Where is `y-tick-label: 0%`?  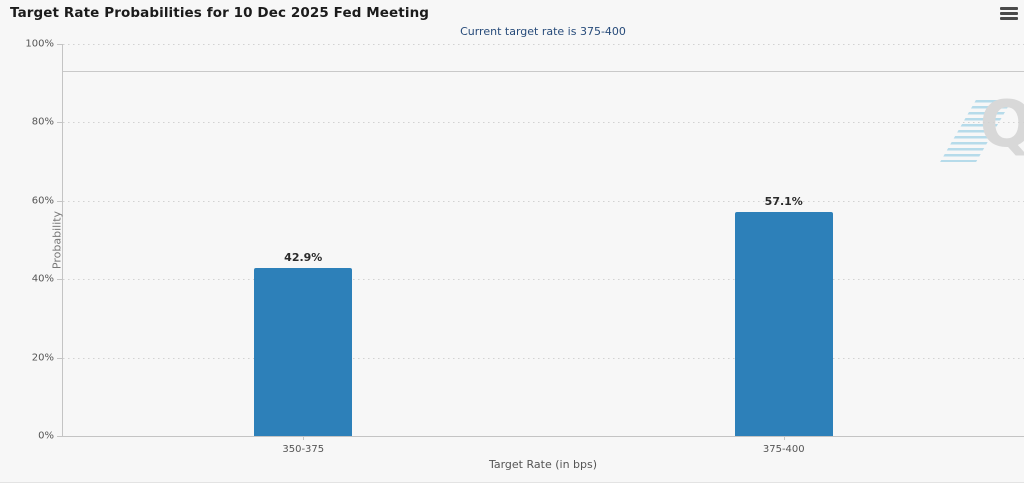 y-tick-label: 0% is located at coordinates (46, 436).